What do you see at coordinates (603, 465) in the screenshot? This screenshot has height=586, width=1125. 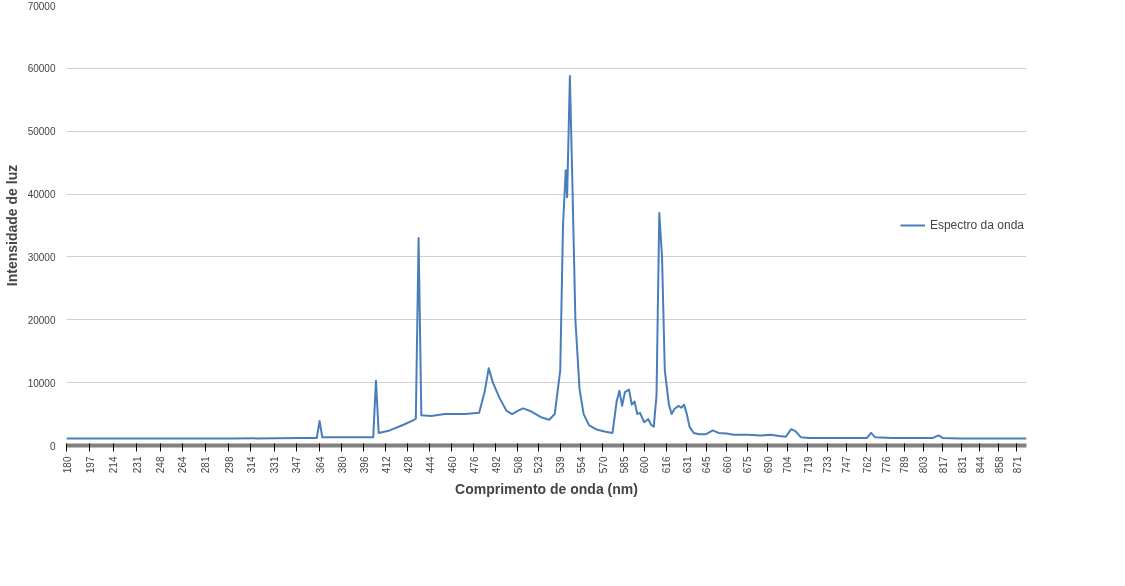 I see `x-tick-label: 570` at bounding box center [603, 465].